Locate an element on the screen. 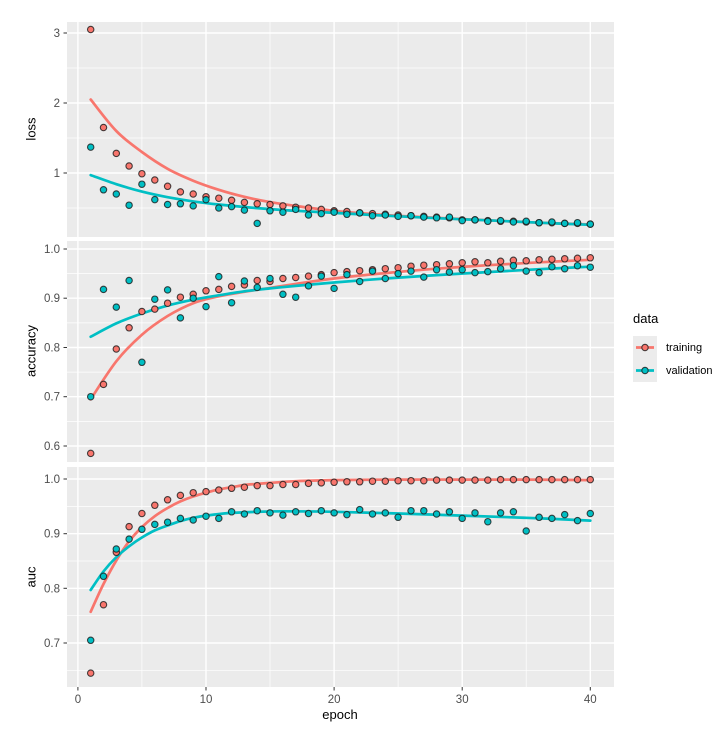 This screenshot has width=720, height=730. y-tick-label: 1.0 is located at coordinates (52, 250).